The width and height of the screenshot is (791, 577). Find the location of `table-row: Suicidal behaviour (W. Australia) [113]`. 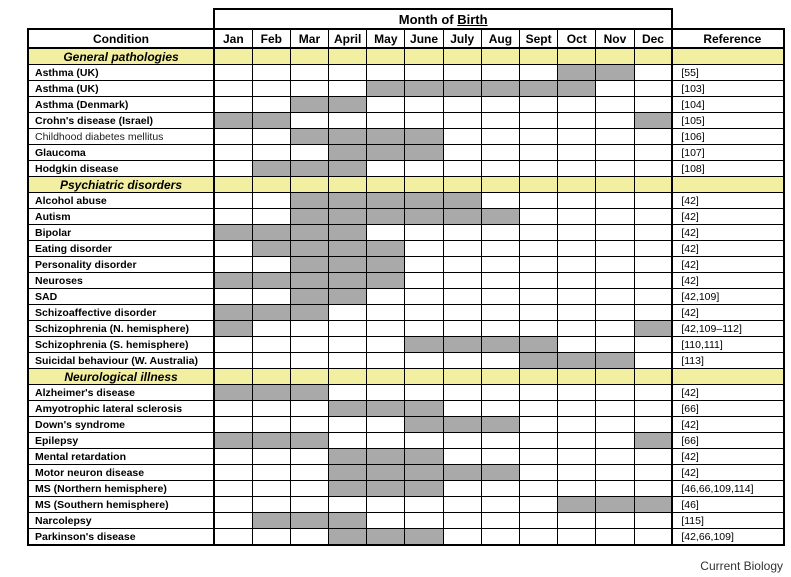

table-row: Suicidal behaviour (W. Australia) [113] is located at coordinates (406, 360).